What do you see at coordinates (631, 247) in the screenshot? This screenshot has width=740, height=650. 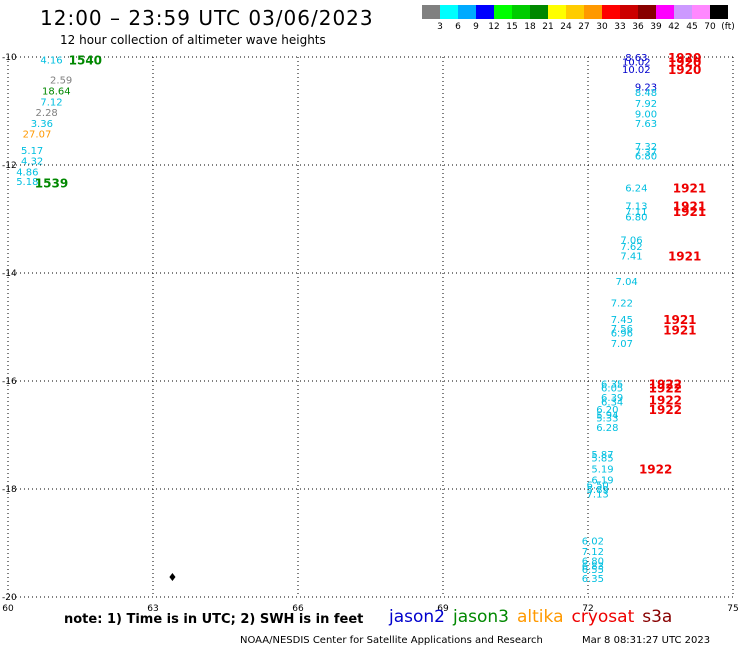 I see `wave-height-label: 7.62` at bounding box center [631, 247].